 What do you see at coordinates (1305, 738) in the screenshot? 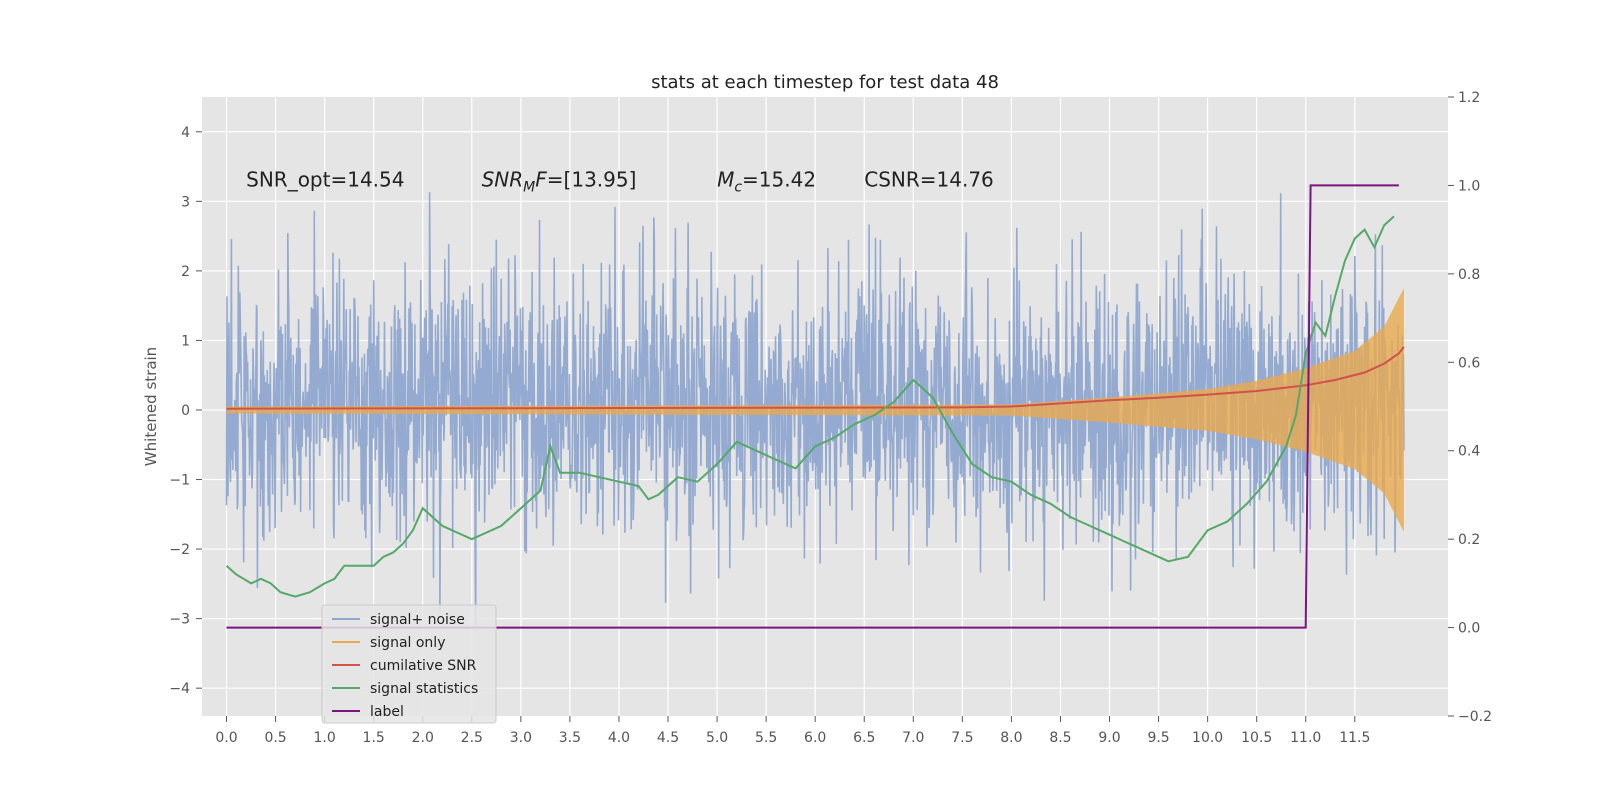
I see `x-tick-label: 11.0` at bounding box center [1305, 738].